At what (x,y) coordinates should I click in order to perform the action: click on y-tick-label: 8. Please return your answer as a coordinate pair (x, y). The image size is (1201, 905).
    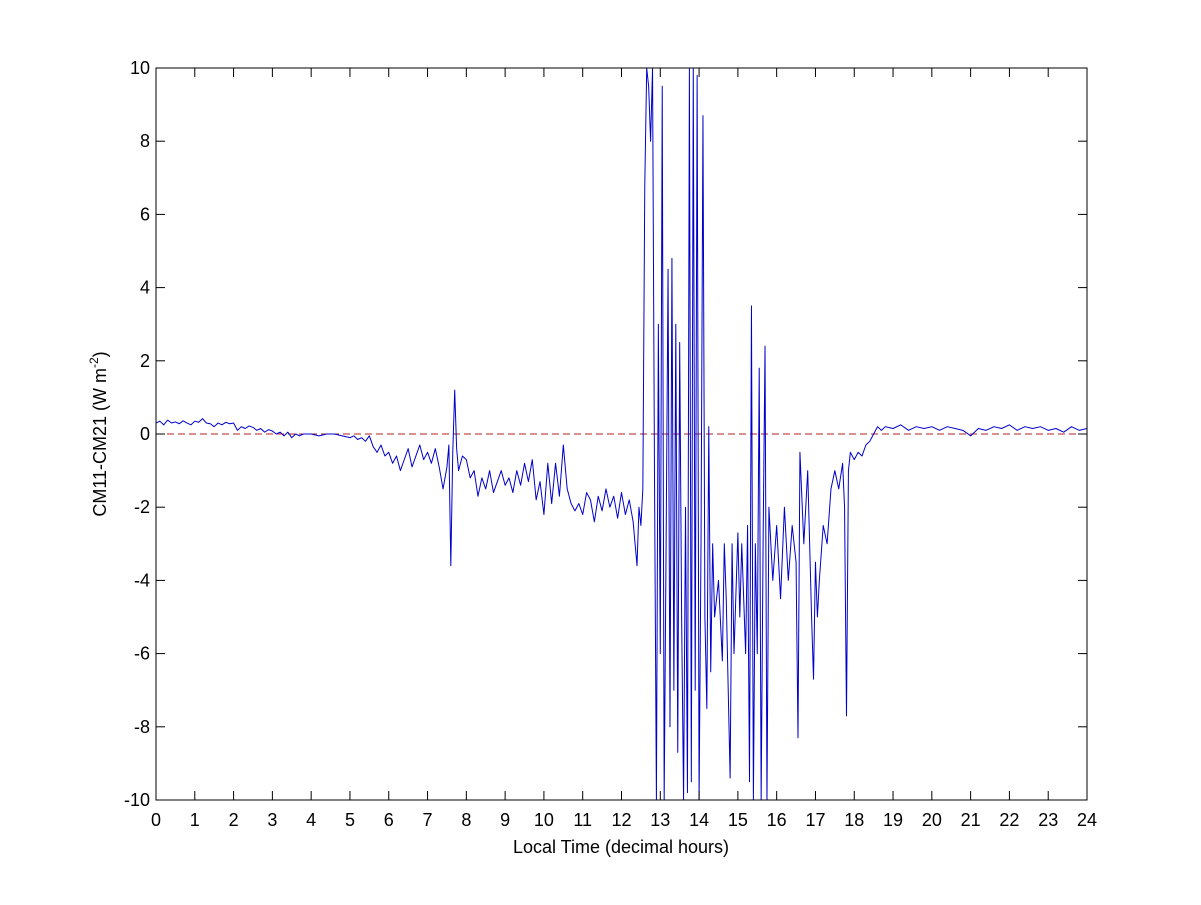
    Looking at the image, I should click on (145, 141).